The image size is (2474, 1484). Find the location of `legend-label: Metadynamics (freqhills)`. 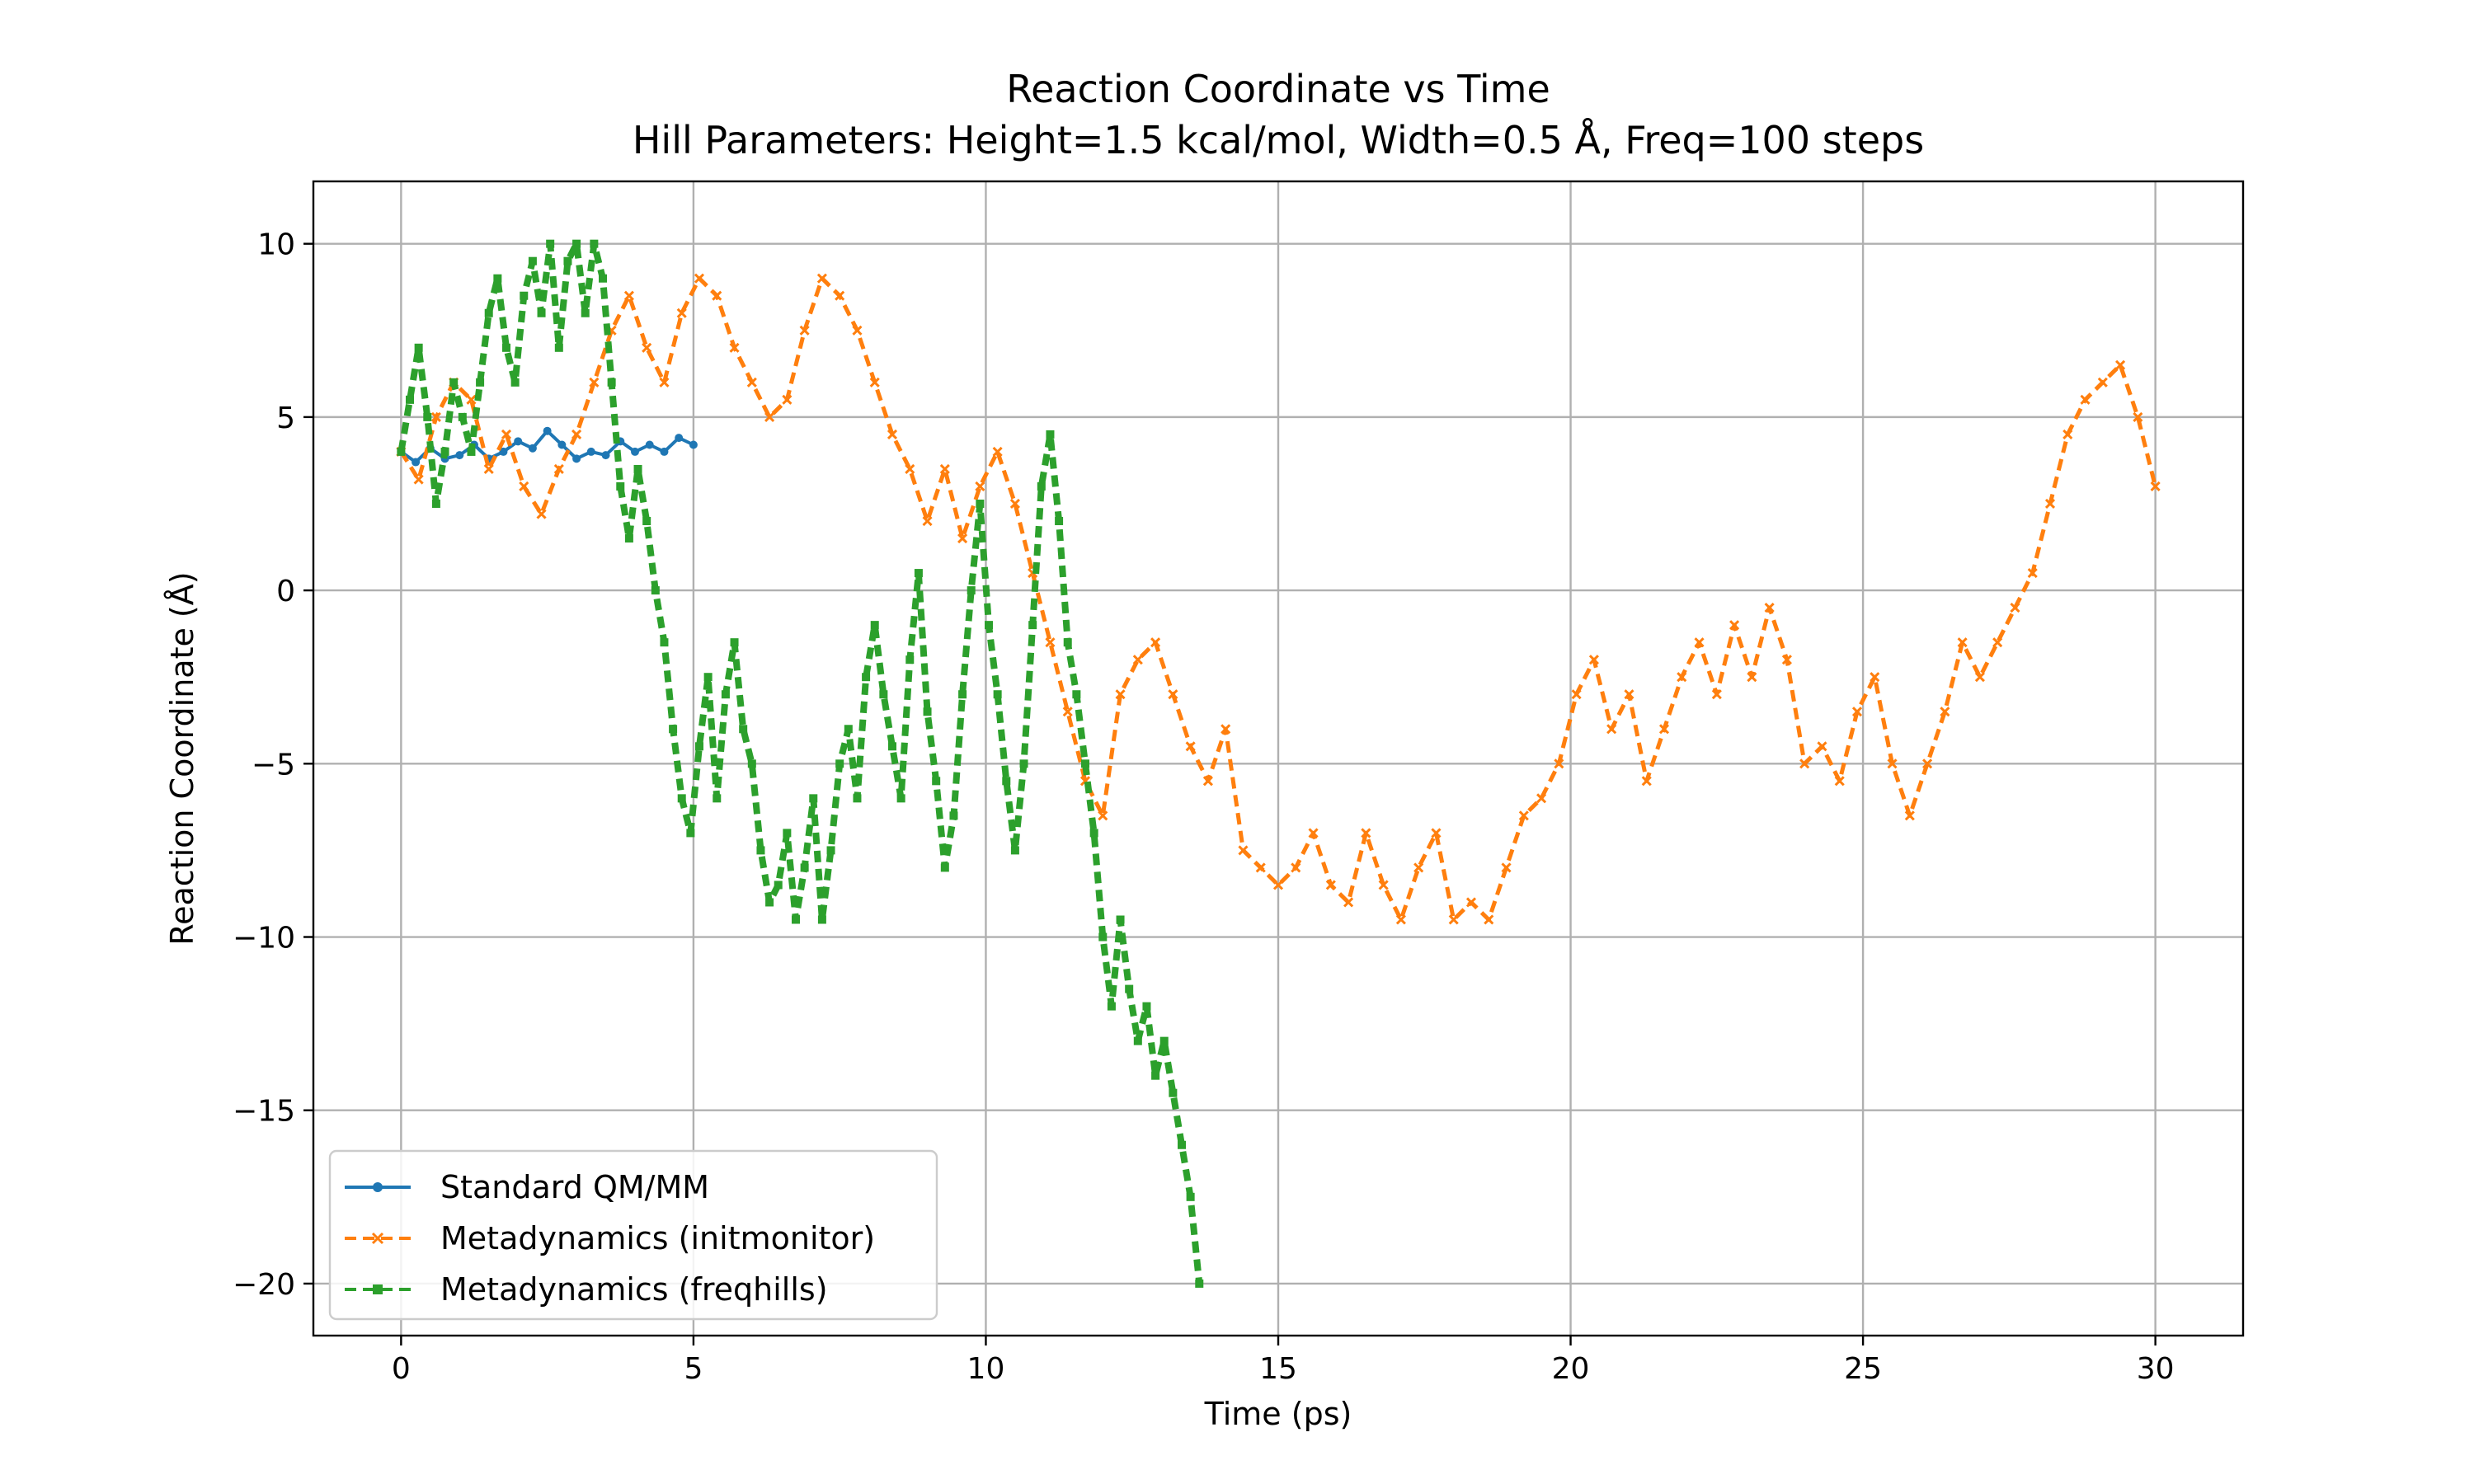

legend-label: Metadynamics (freqhills) is located at coordinates (634, 1289).